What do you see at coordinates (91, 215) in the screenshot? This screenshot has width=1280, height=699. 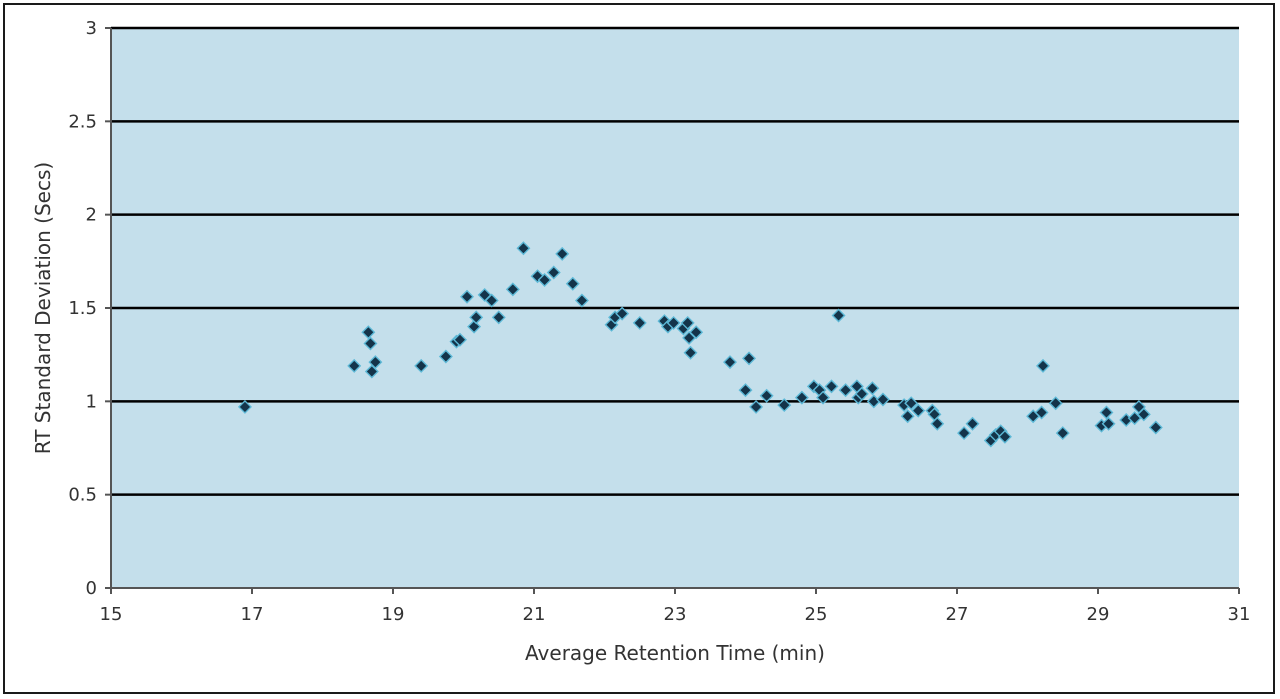 I see `y-tick-label: 2` at bounding box center [91, 215].